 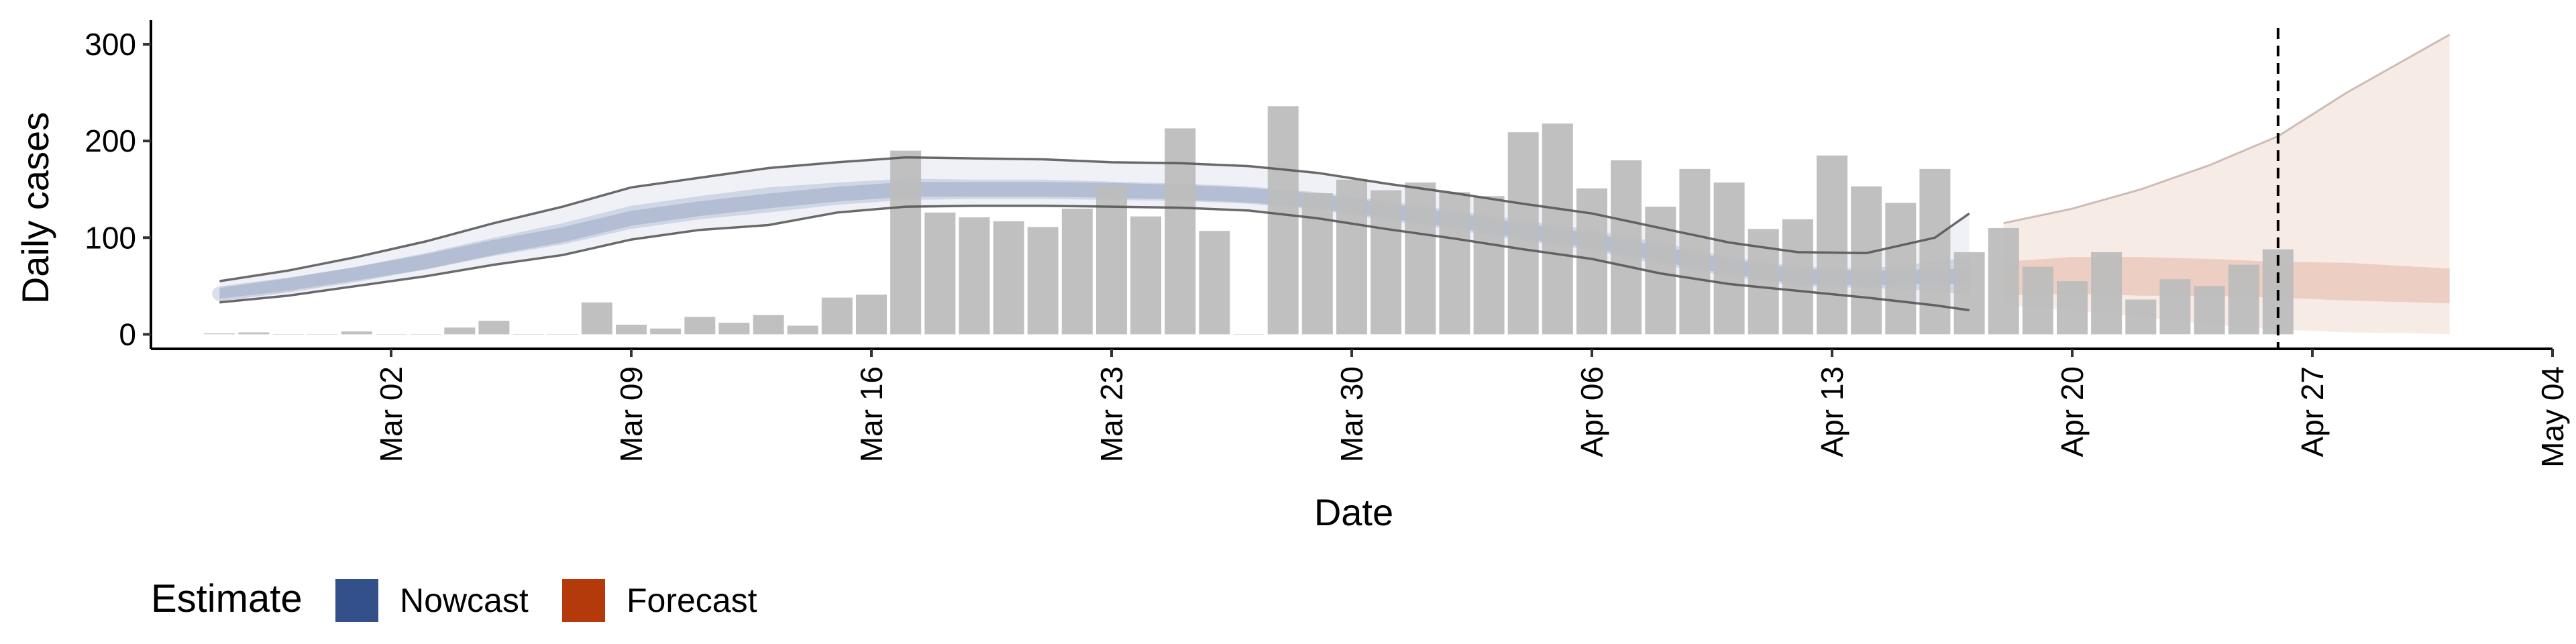 I want to click on nowcast-lower-line, so click(x=1094, y=258).